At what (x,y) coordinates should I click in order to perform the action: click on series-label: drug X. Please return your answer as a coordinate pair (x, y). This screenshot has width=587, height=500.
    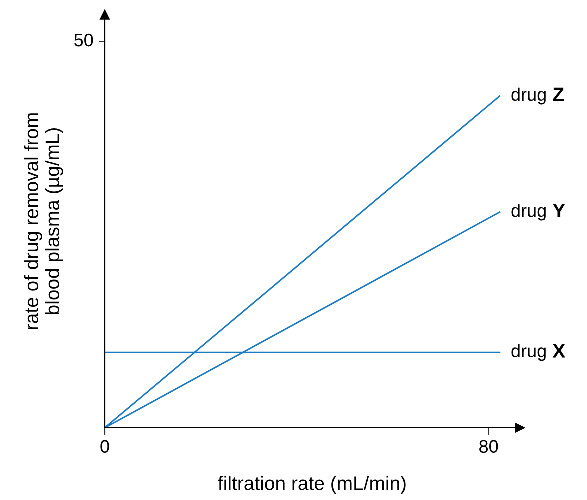
    Looking at the image, I should click on (539, 353).